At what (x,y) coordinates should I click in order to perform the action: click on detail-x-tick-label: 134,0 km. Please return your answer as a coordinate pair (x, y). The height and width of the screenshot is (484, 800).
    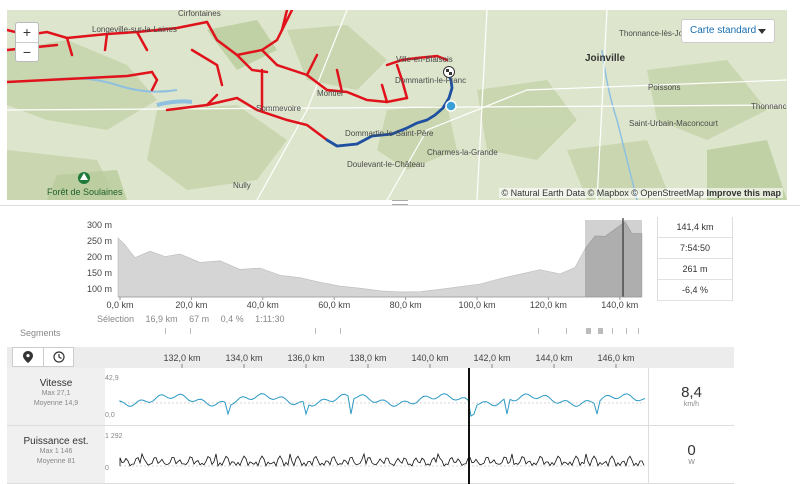
    Looking at the image, I should click on (243, 358).